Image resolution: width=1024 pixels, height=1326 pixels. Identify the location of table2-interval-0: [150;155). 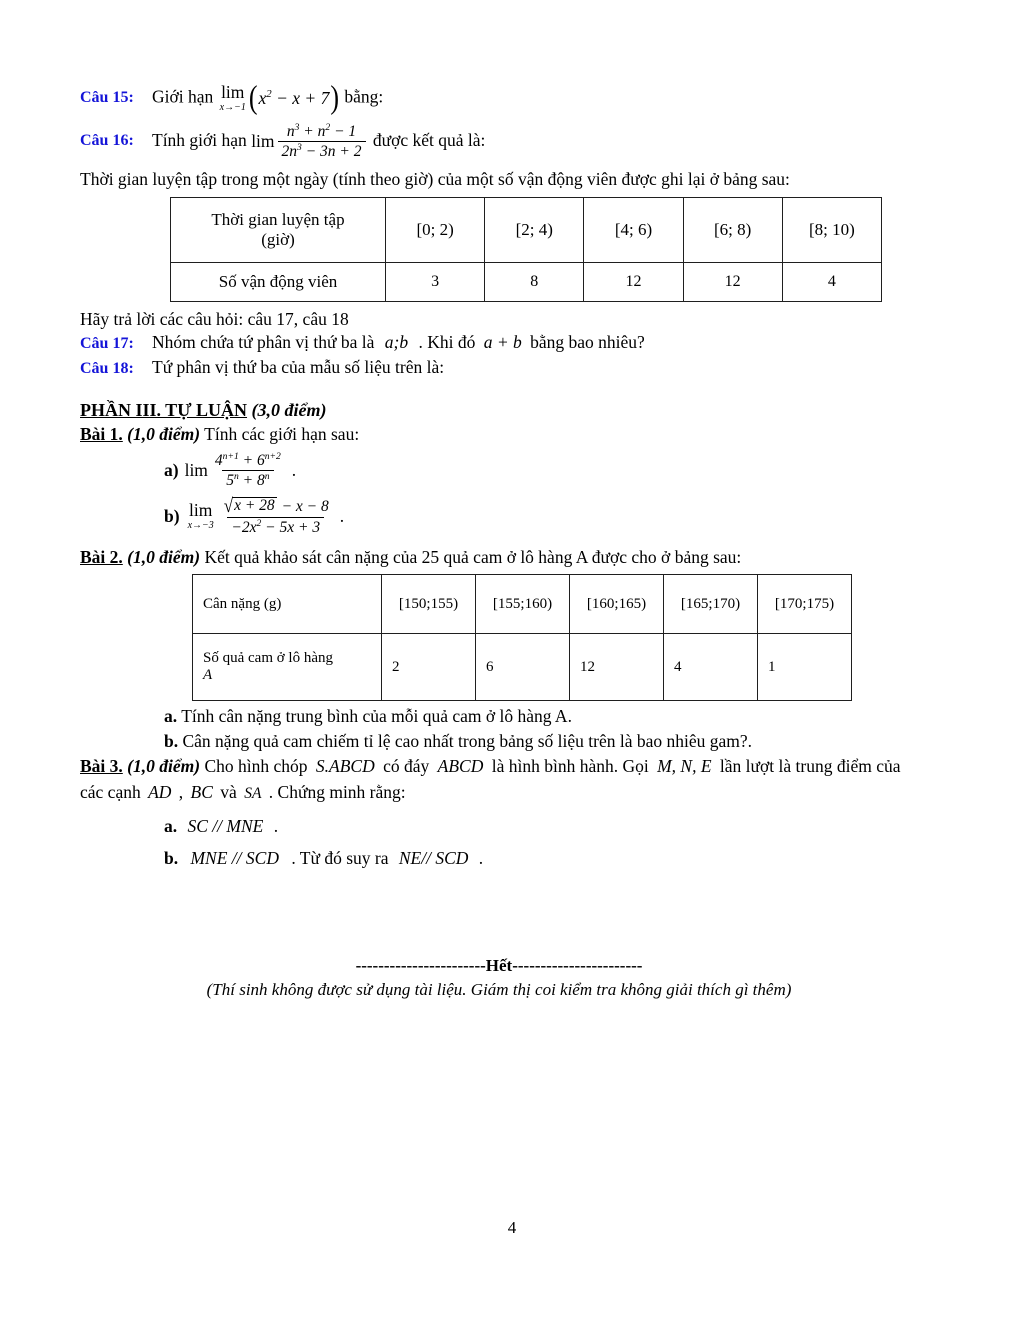
(428, 604).